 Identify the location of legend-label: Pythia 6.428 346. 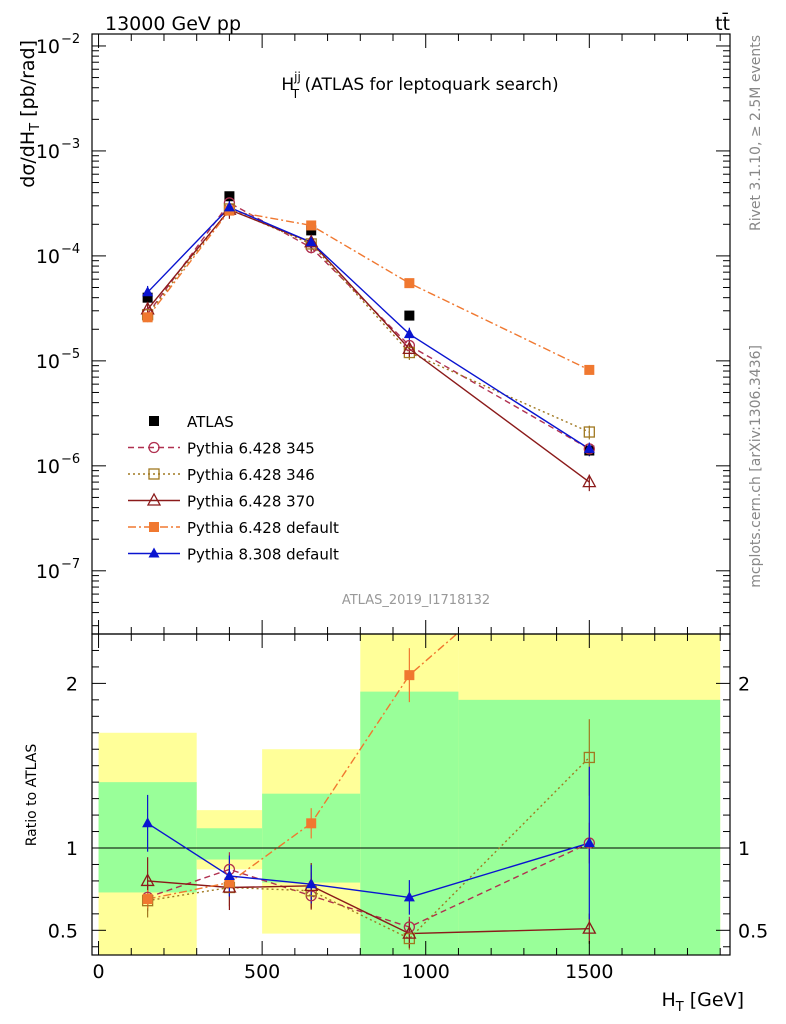
(251, 475).